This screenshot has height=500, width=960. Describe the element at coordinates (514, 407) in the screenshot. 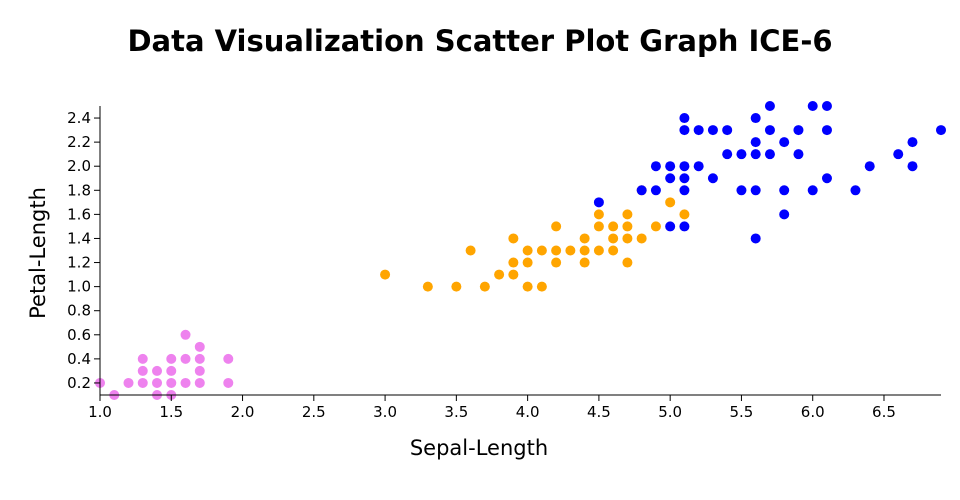

I see `x-axis: 1.0 1.5 2.0 2.5 3.0 3.5 4.0 4.5 5.0 5.5 6.0 6.5` at that location.